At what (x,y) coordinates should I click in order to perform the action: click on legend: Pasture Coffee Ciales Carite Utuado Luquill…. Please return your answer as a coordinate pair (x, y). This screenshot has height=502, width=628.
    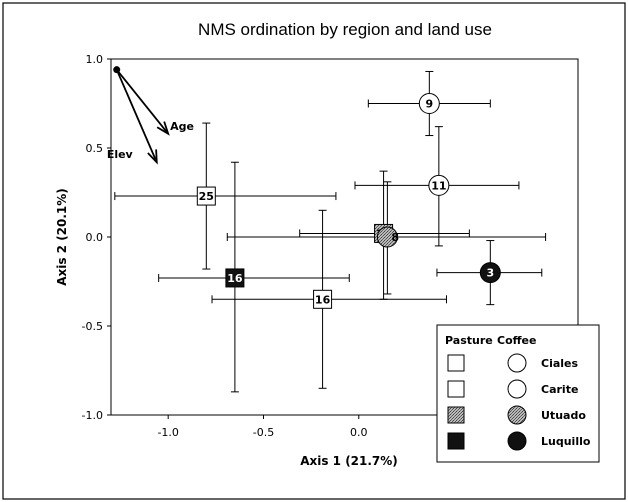
    Looking at the image, I should click on (518, 393).